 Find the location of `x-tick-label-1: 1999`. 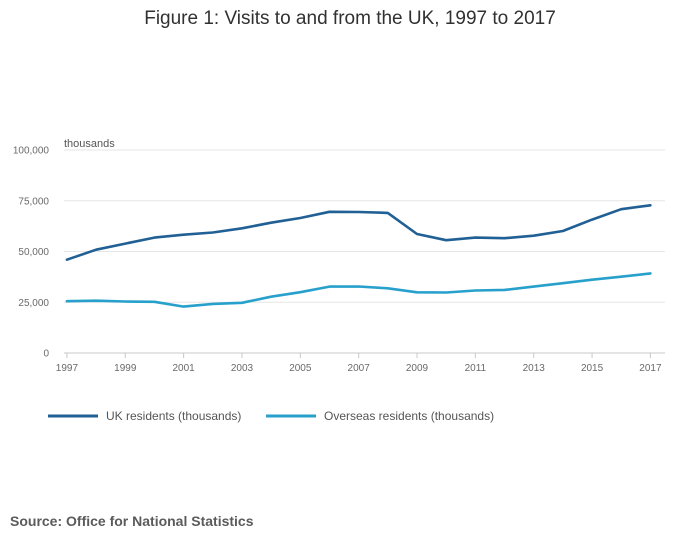

x-tick-label-1: 1999 is located at coordinates (125, 368).